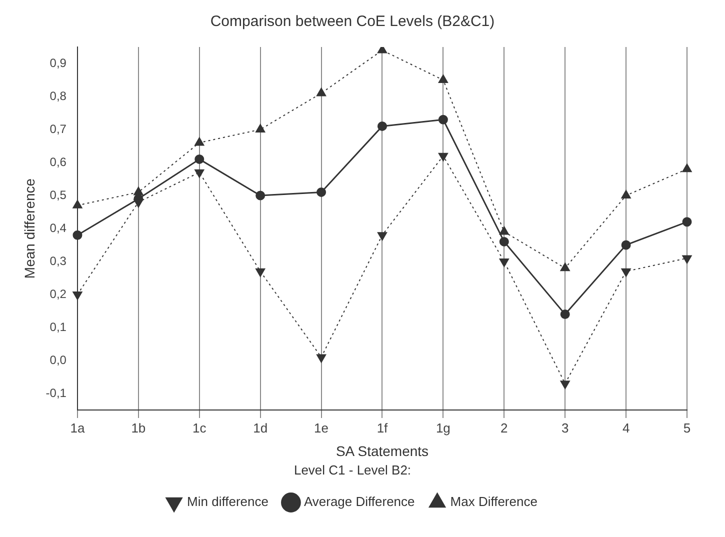 Image resolution: width=725 pixels, height=537 pixels. What do you see at coordinates (626, 428) in the screenshot?
I see `x-tick-label: 4` at bounding box center [626, 428].